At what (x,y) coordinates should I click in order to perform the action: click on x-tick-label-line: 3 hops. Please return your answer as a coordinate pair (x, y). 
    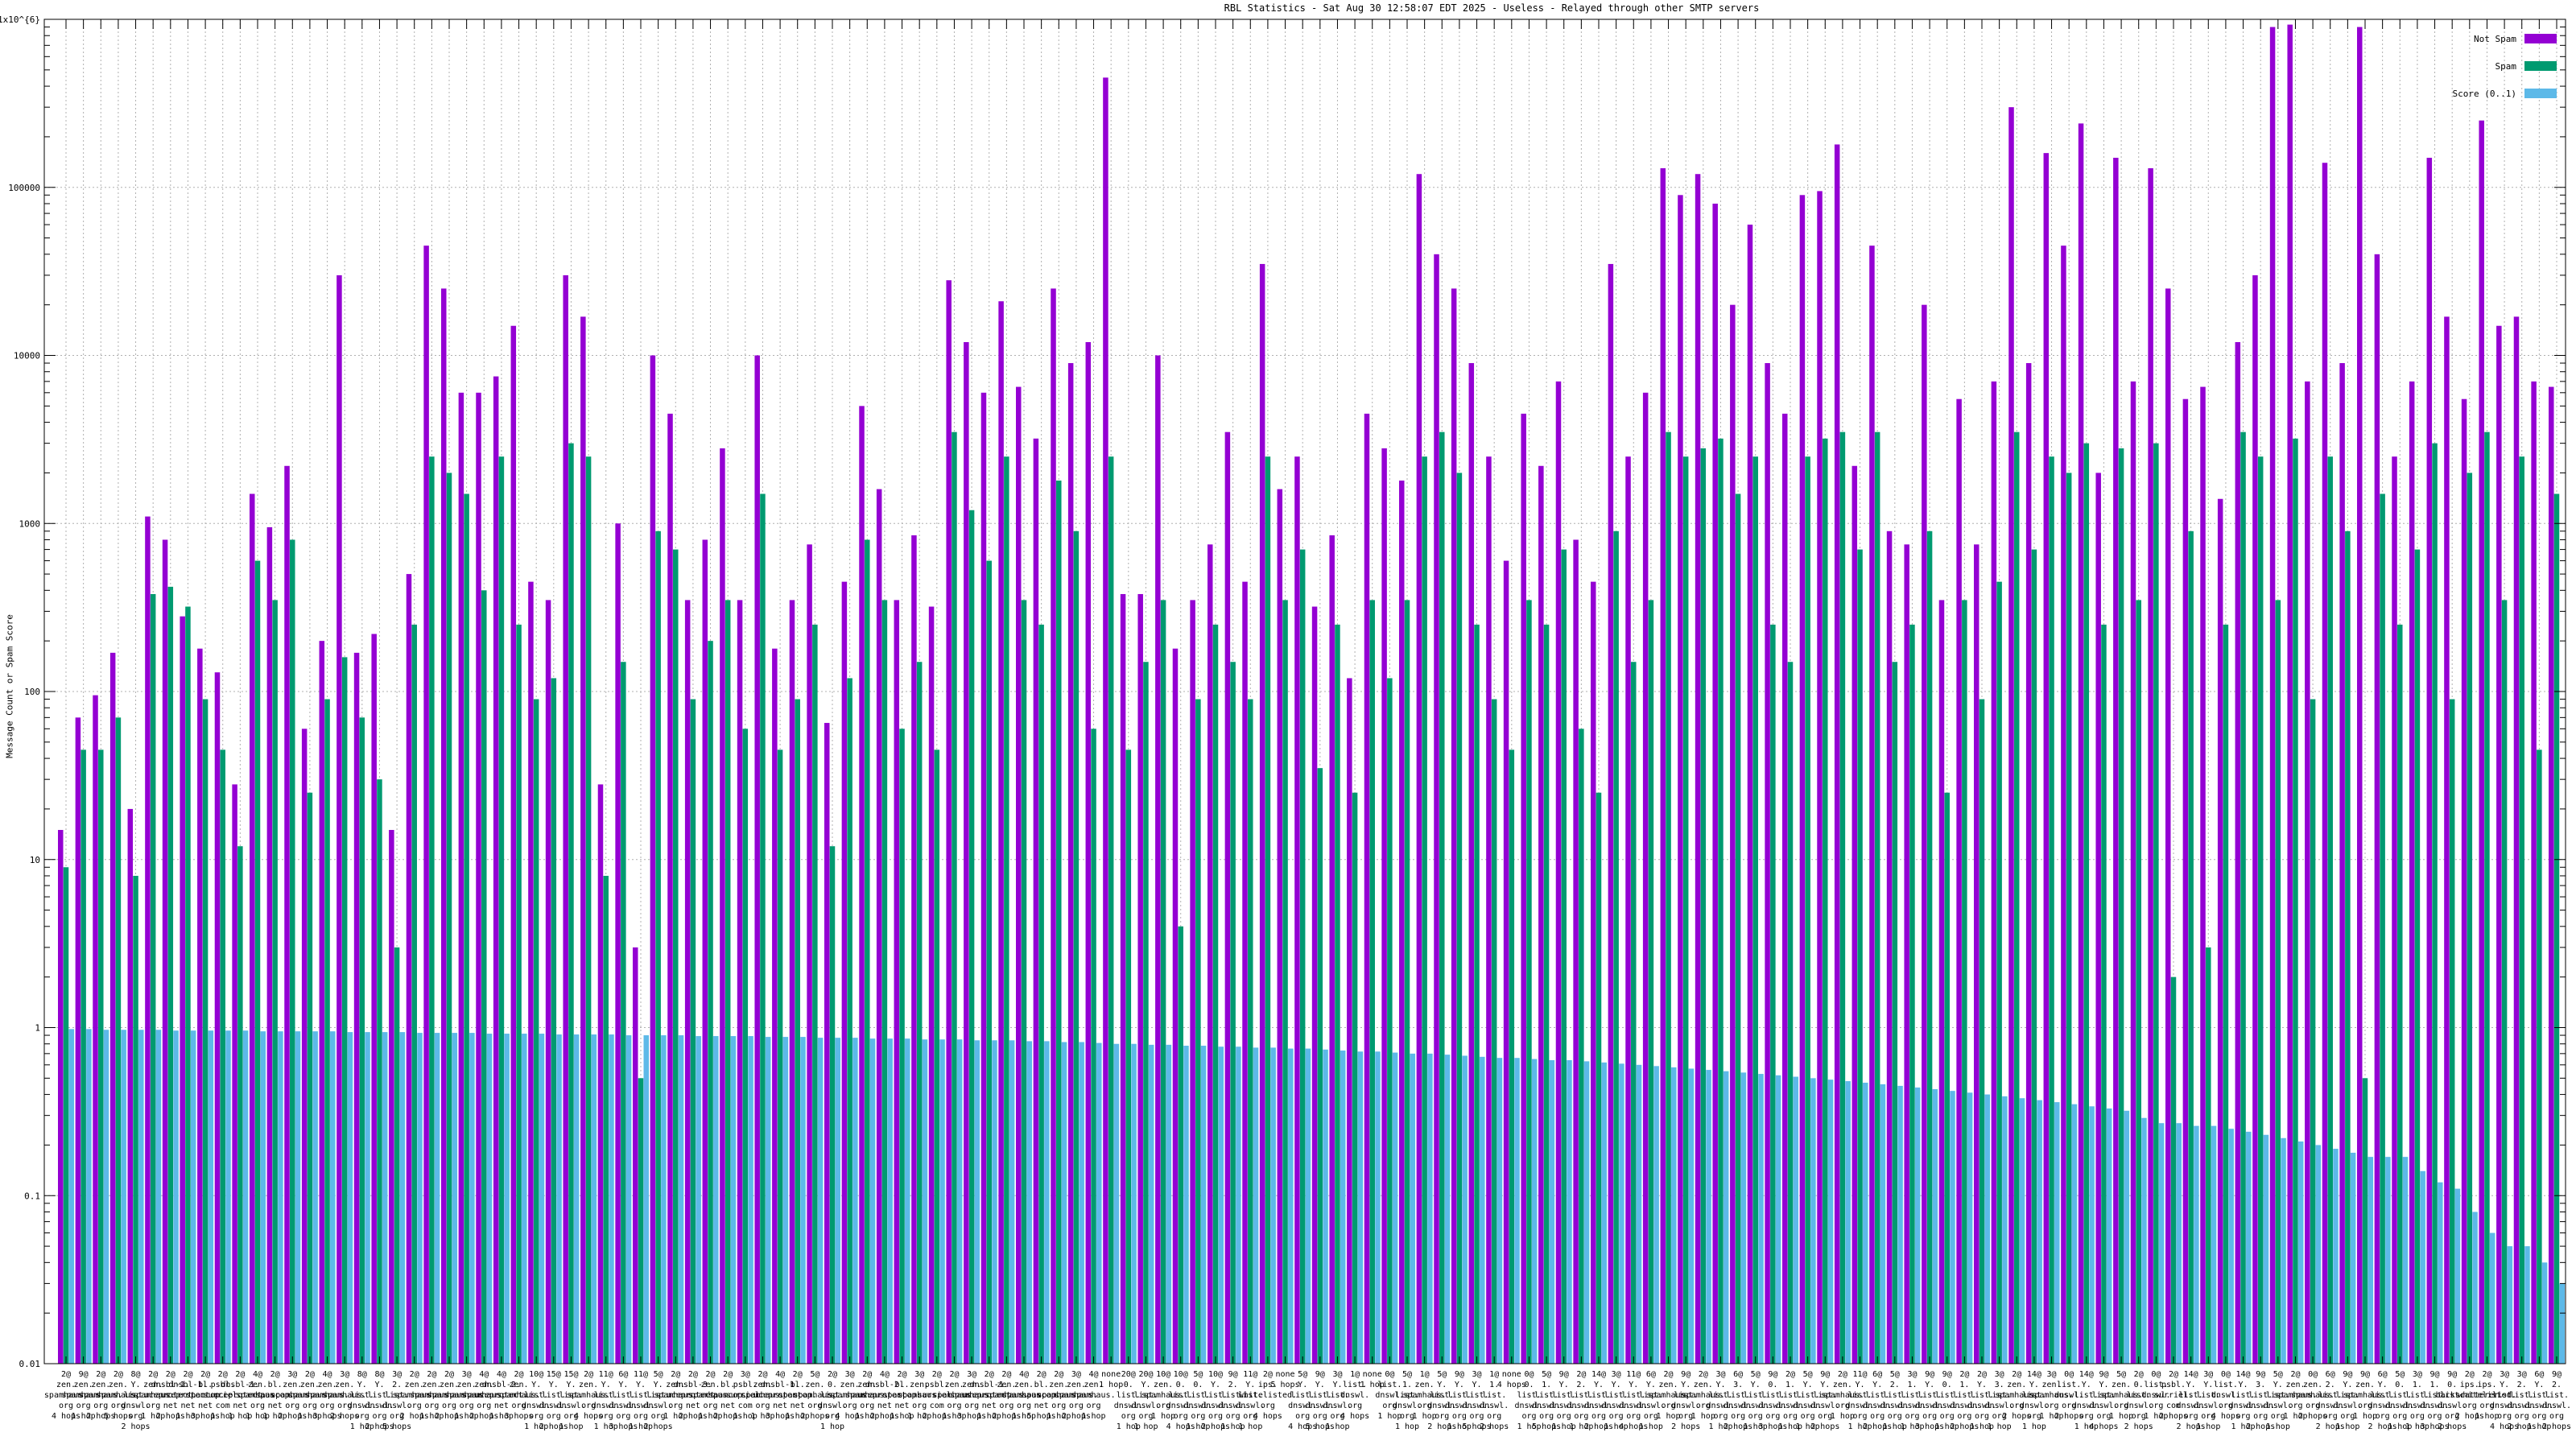
    Looking at the image, I should click on (971, 1416).